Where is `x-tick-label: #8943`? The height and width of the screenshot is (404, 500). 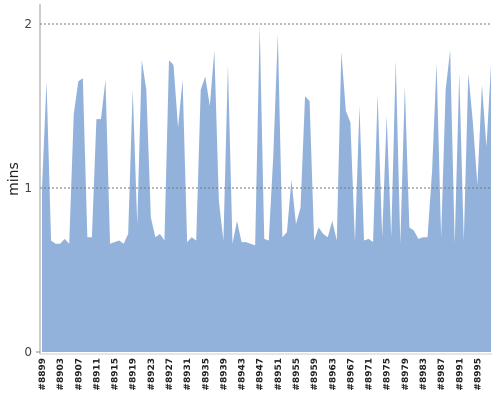 x-tick-label: #8943 is located at coordinates (243, 374).